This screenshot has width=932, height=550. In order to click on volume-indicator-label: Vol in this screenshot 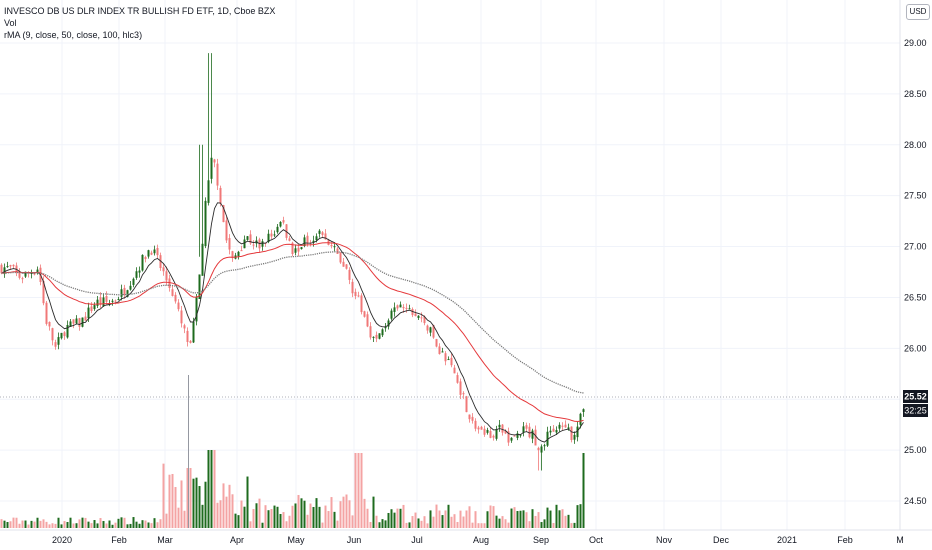, I will do `click(10, 23)`.